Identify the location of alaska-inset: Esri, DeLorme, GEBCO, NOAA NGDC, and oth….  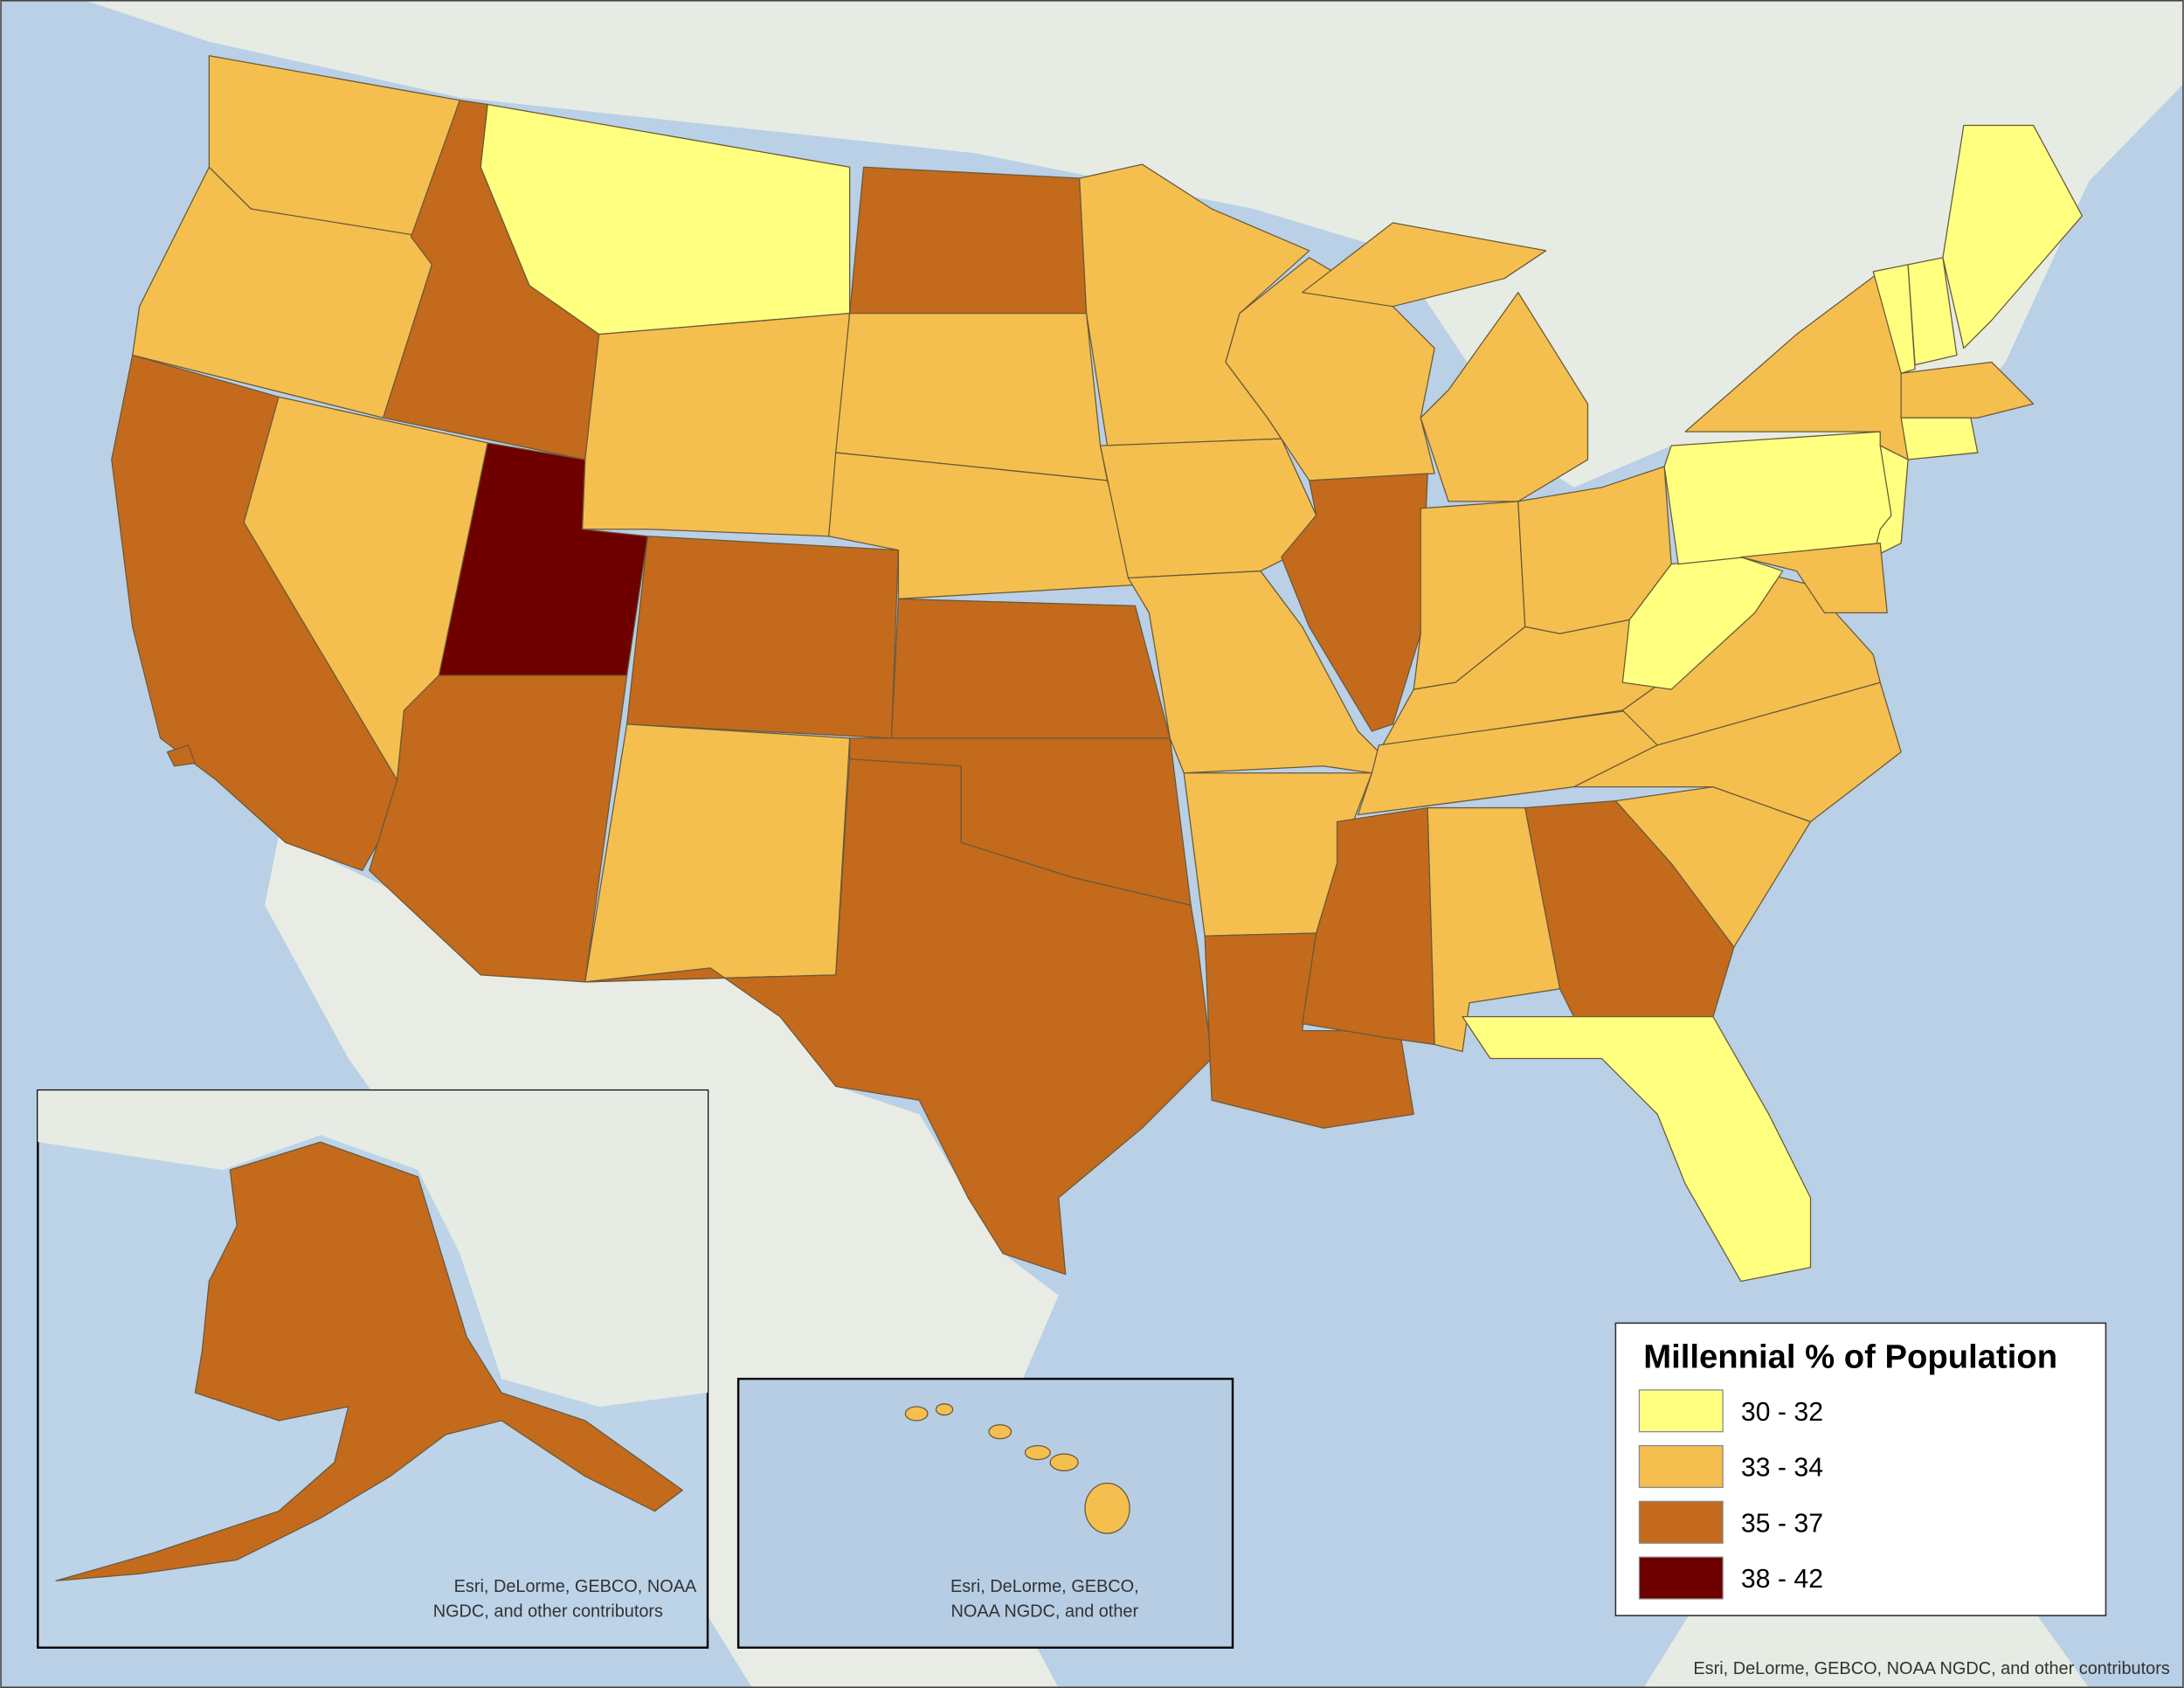
(373, 1369).